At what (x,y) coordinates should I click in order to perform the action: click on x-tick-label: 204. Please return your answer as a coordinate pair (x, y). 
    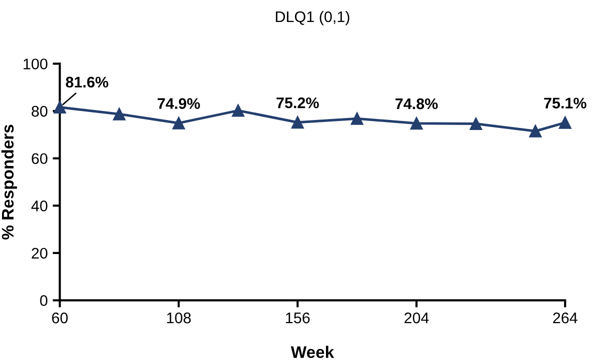
    Looking at the image, I should click on (416, 318).